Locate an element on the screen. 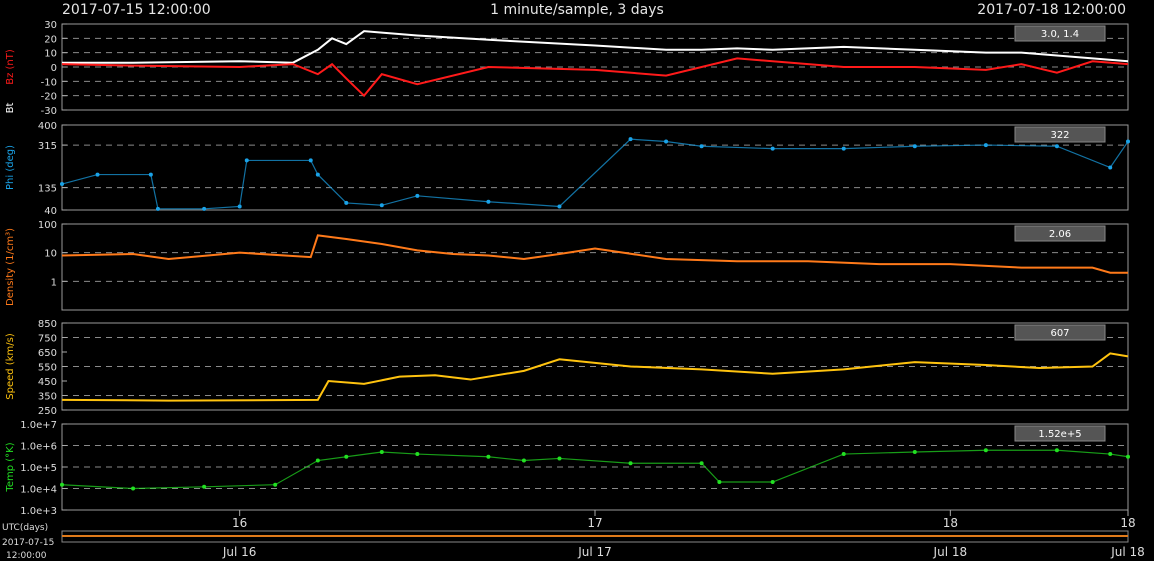  value-box-text: 607 is located at coordinates (1059, 333).